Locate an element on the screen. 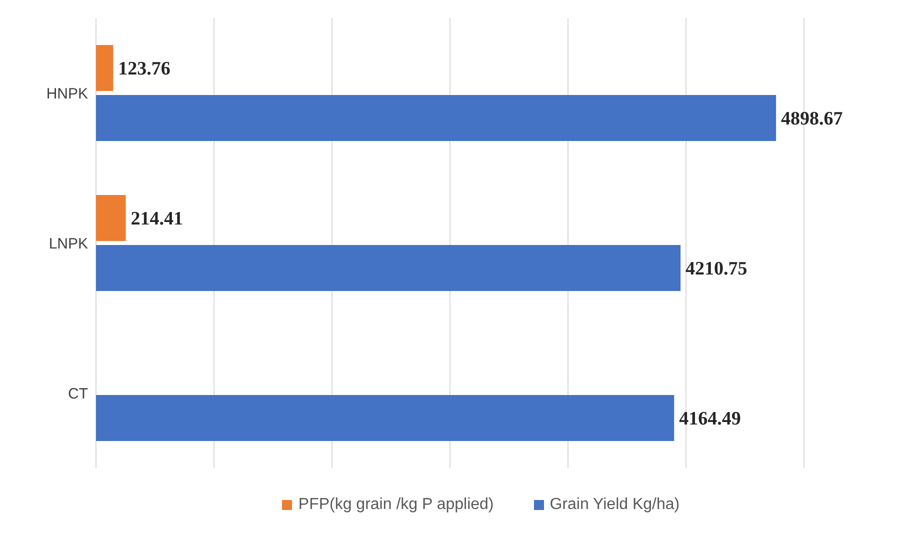  data-label: 4898.67 is located at coordinates (812, 119).